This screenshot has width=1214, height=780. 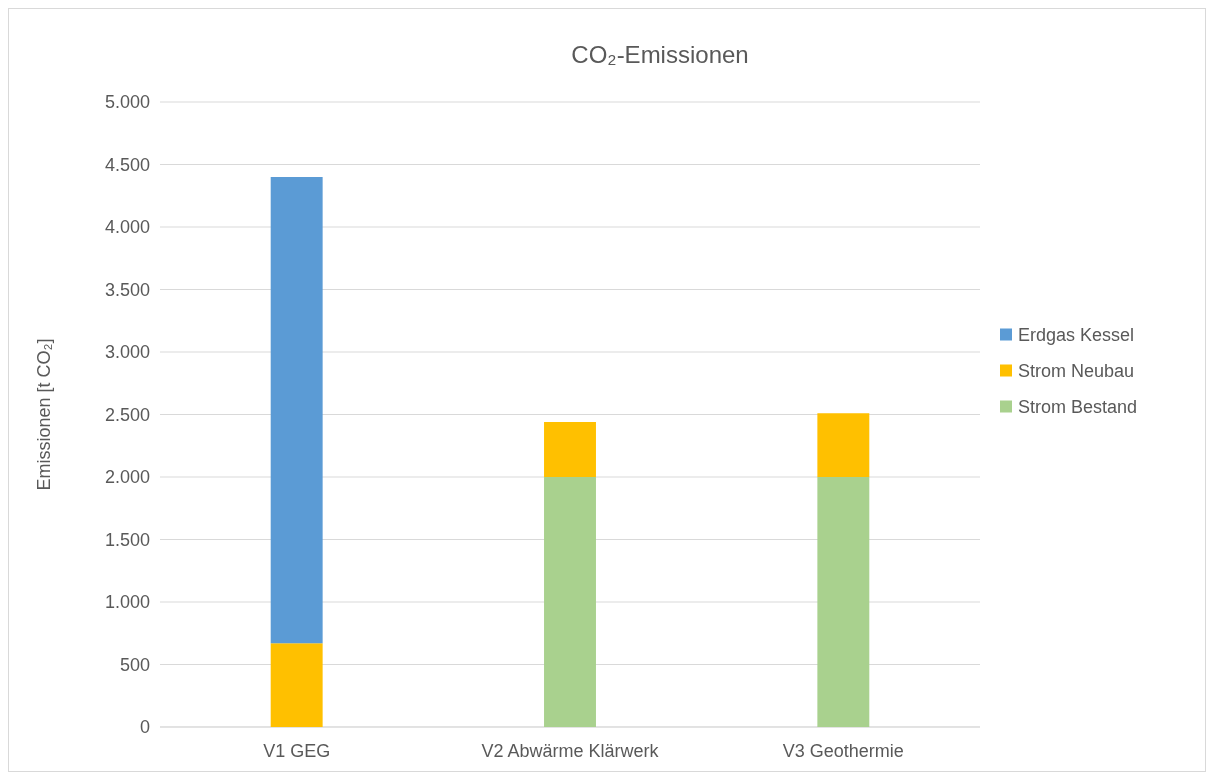 I want to click on y-tick-label: 5.000, so click(x=127, y=102).